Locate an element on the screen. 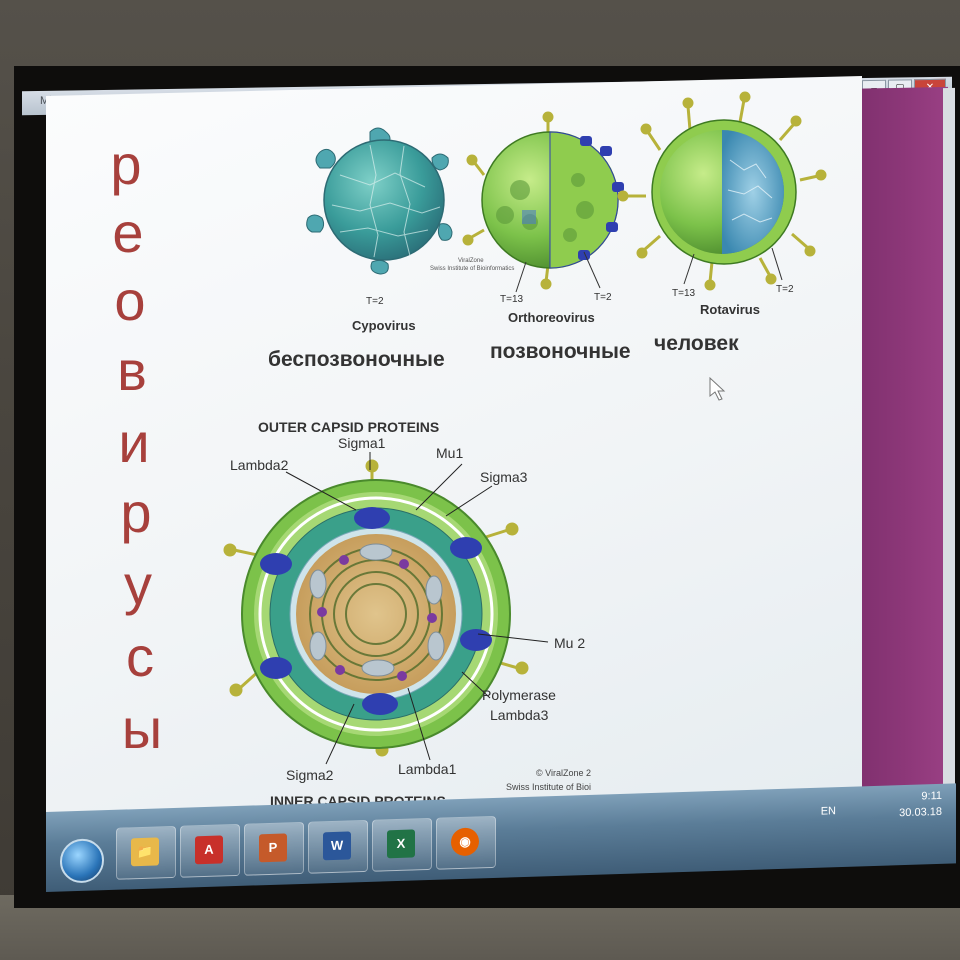  language-indicator: EN is located at coordinates (828, 811).